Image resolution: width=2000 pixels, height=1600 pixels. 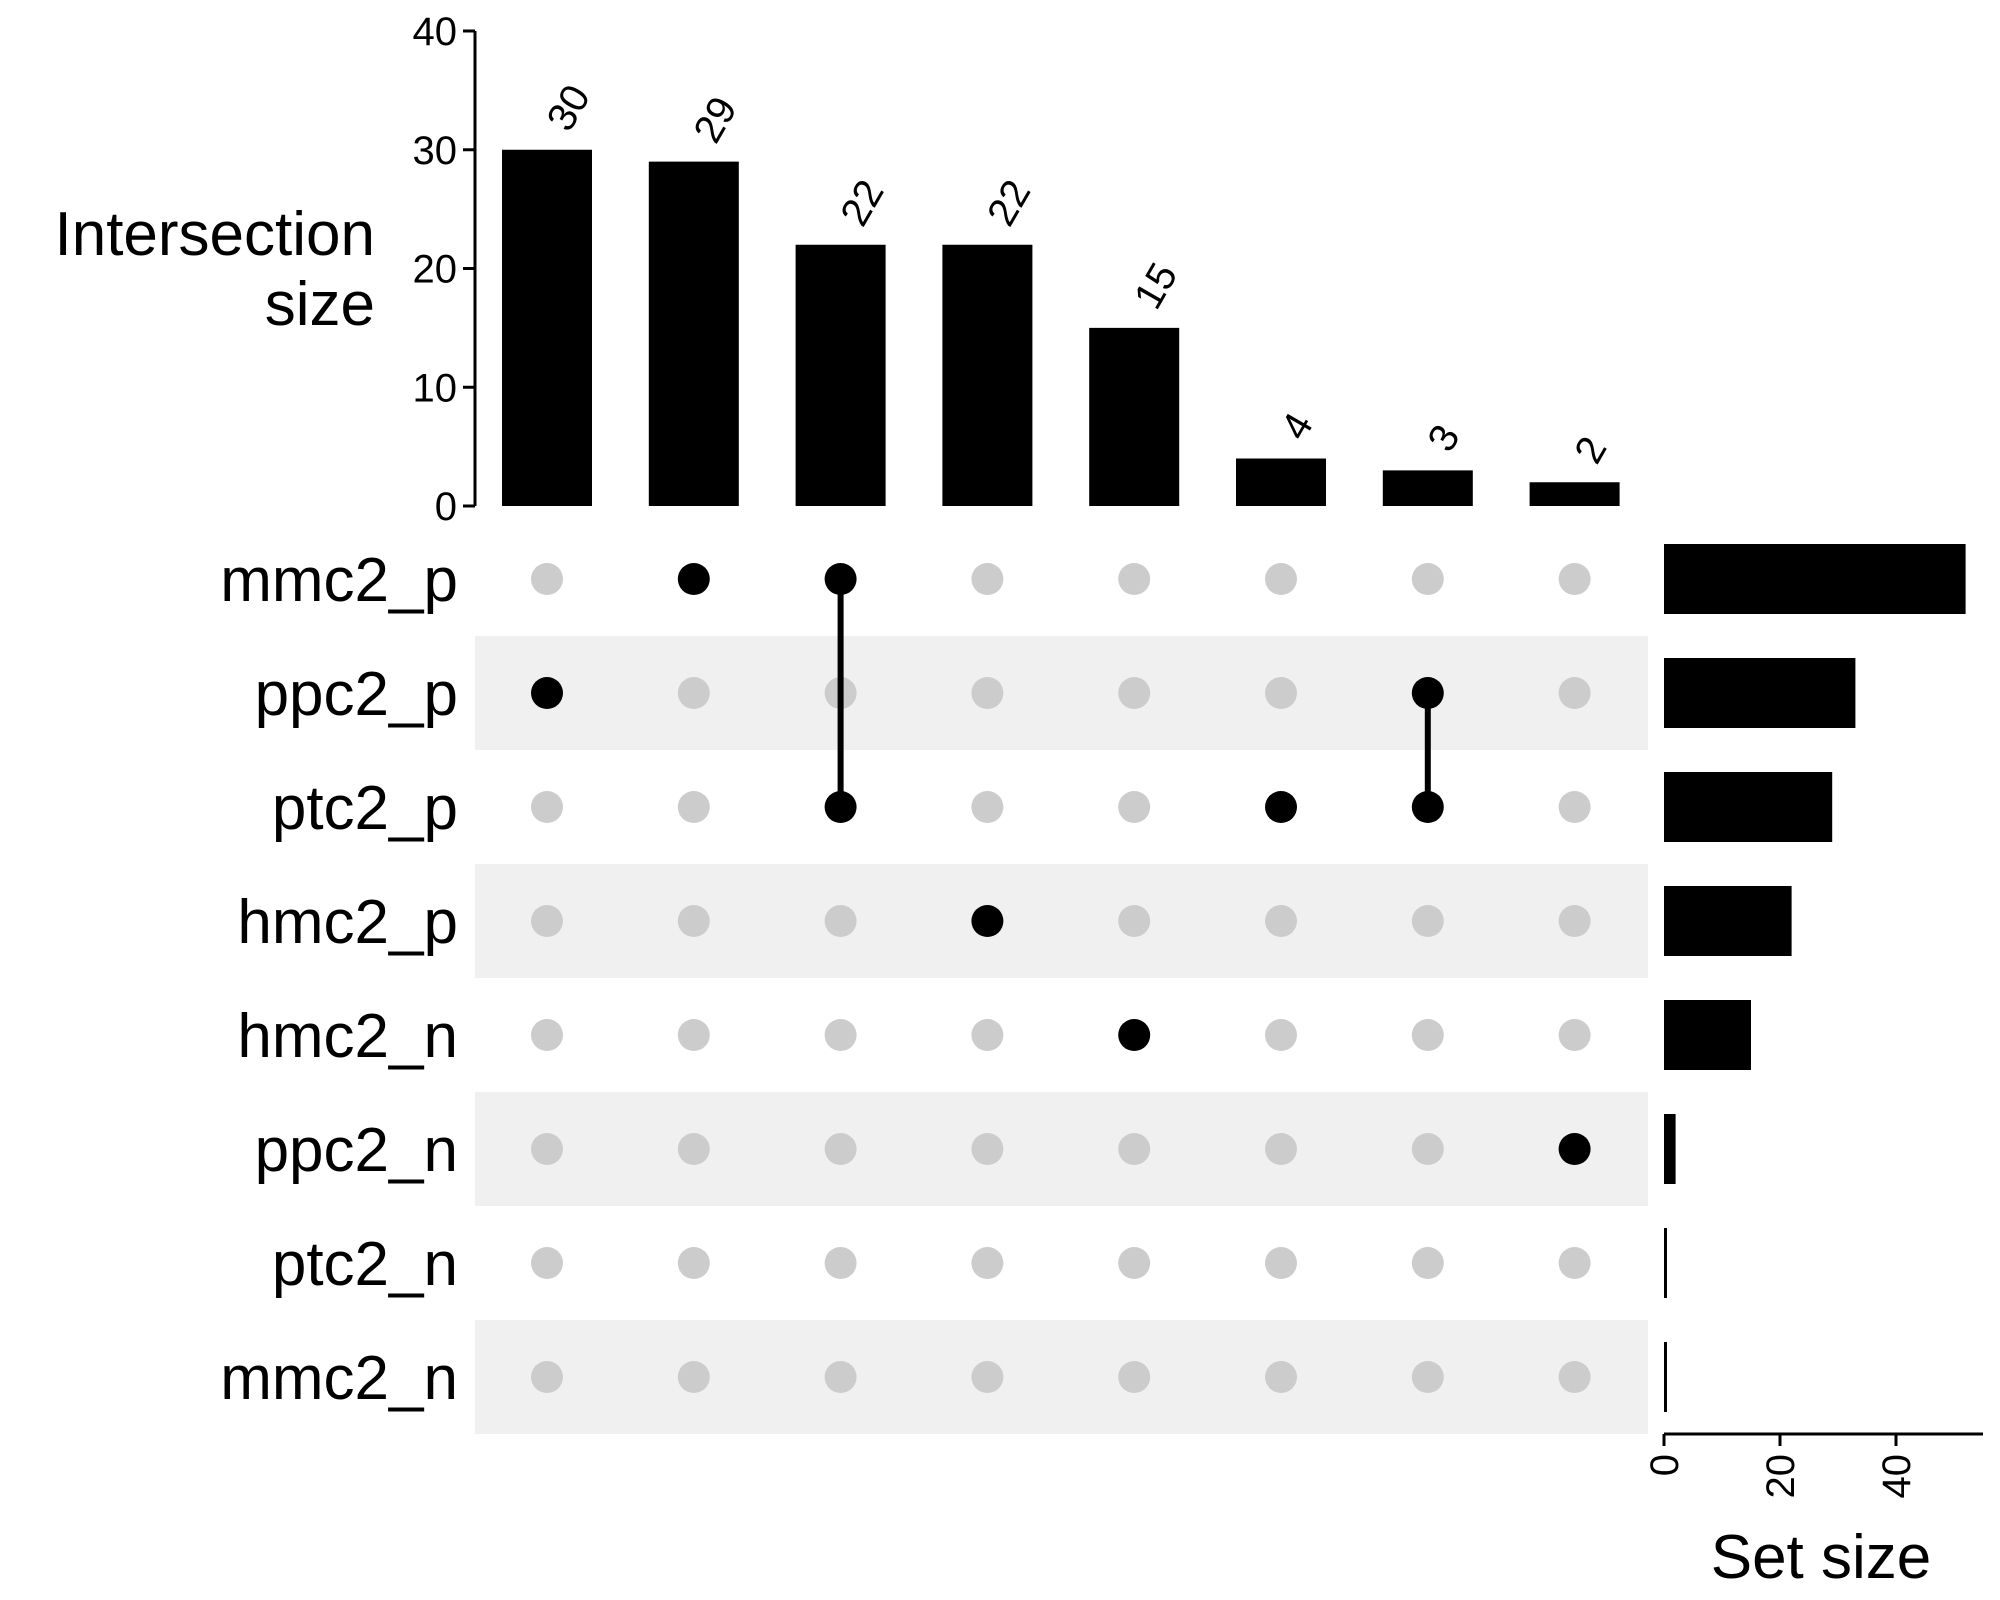 What do you see at coordinates (347, 922) in the screenshot?
I see `set-label: hmc2_p` at bounding box center [347, 922].